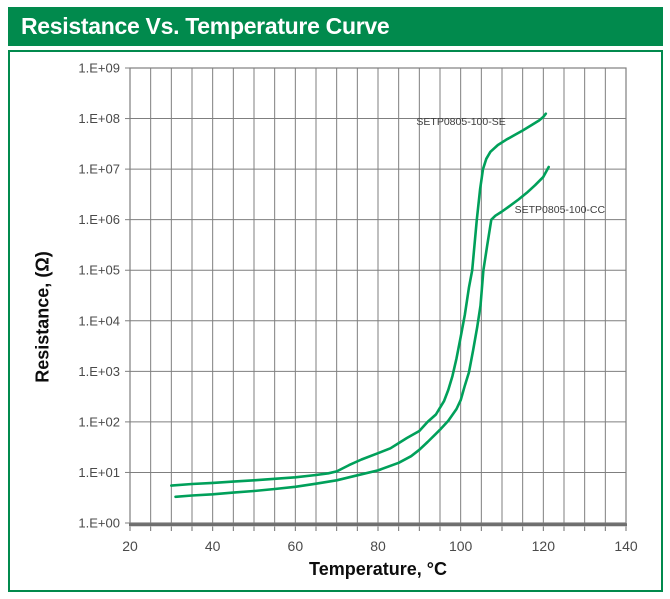 This screenshot has width=670, height=599. What do you see at coordinates (205, 26) in the screenshot?
I see `chart-title: Resistance Vs. Temperature Curve` at bounding box center [205, 26].